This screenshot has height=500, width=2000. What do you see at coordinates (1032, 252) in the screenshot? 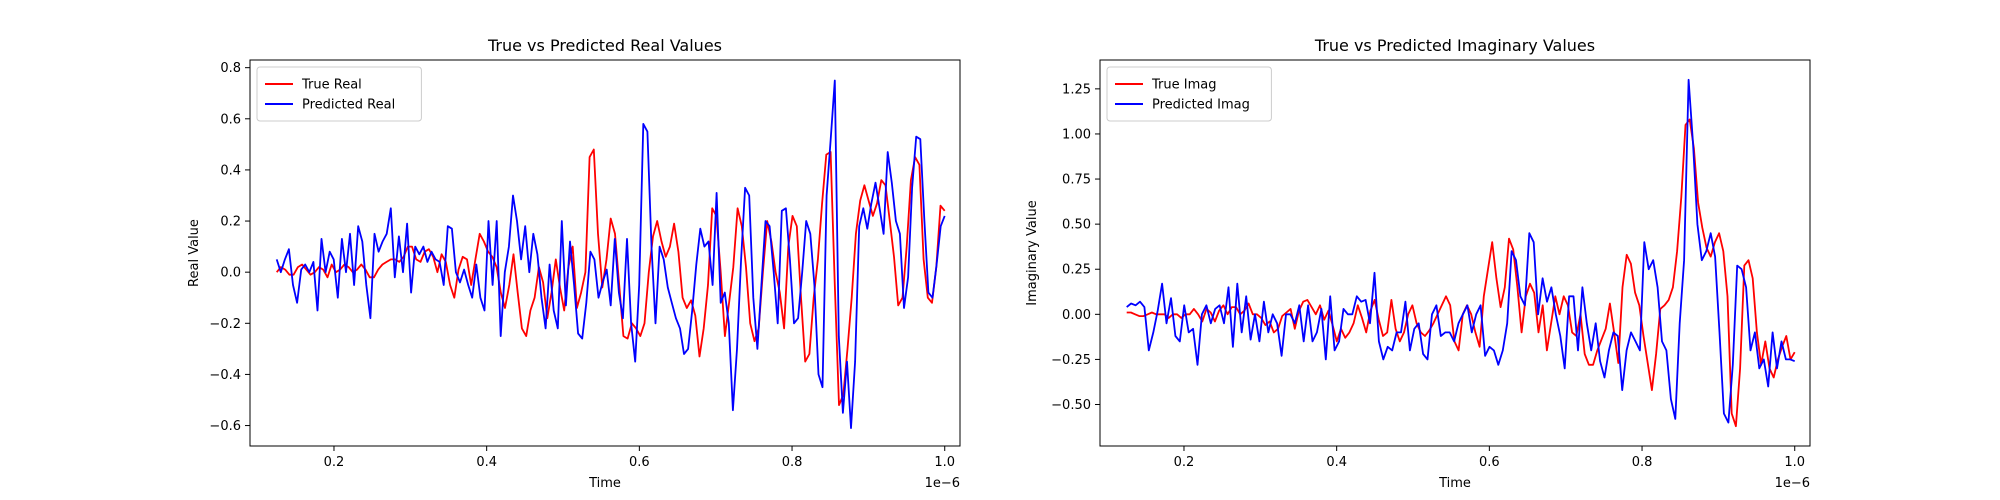
I see `y-axis-label: Imaginary Value` at bounding box center [1032, 252].